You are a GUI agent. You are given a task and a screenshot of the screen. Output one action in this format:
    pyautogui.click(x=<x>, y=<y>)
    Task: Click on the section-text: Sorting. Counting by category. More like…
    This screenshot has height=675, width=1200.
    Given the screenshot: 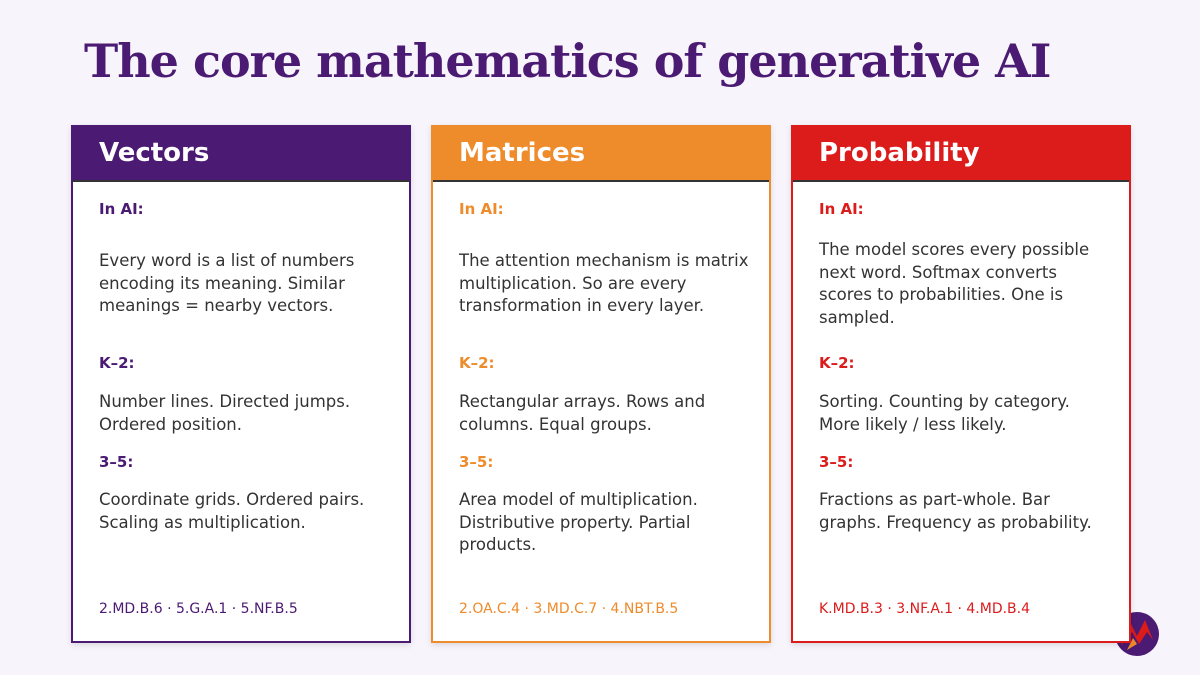 What is the action you would take?
    pyautogui.click(x=944, y=413)
    